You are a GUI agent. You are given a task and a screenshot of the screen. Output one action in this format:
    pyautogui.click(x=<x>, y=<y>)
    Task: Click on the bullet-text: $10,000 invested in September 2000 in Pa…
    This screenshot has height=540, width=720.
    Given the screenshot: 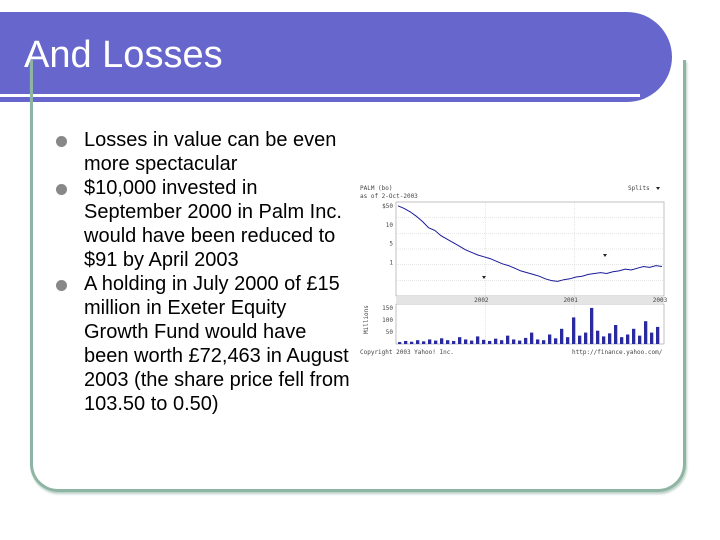 What is the action you would take?
    pyautogui.click(x=213, y=224)
    